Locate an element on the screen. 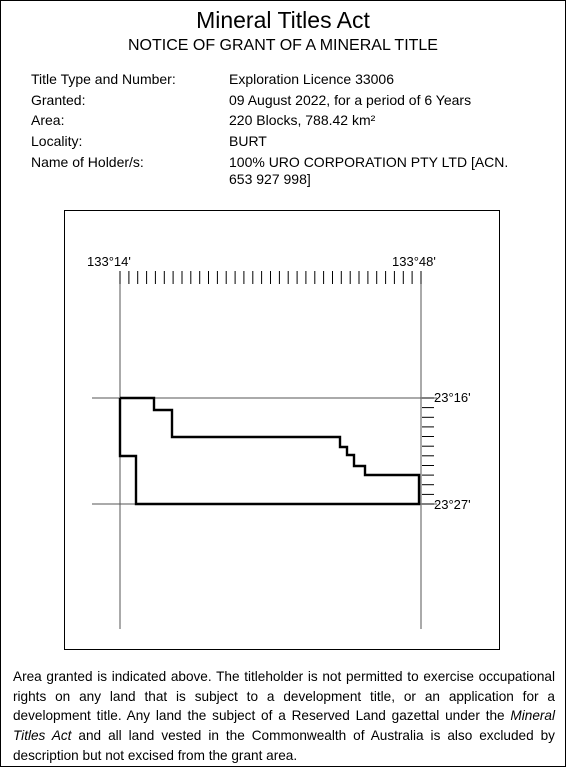 The image size is (566, 767). holder-value: 100% URO CORPORATION PTY LTD [ACN. is located at coordinates (369, 162).